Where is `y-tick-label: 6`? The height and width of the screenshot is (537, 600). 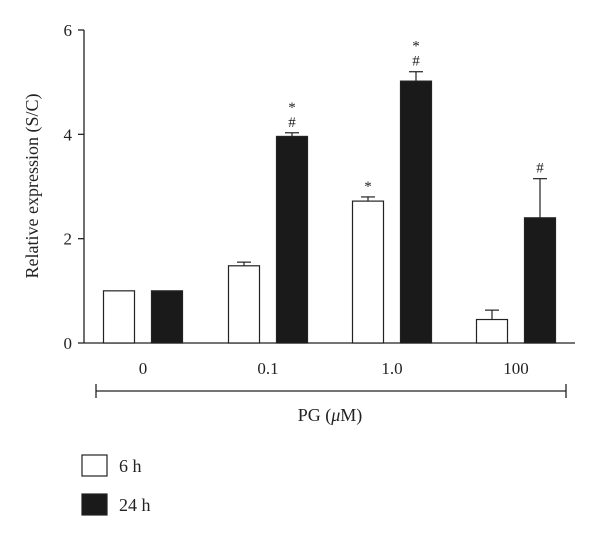
y-tick-label: 6 is located at coordinates (68, 30).